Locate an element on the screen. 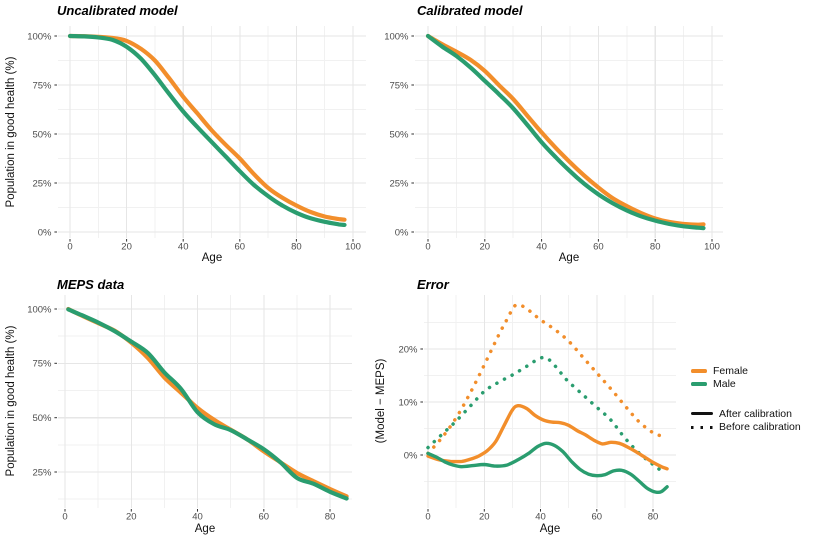 The width and height of the screenshot is (830, 544). panel-title-meps: MEPS data is located at coordinates (91, 284).